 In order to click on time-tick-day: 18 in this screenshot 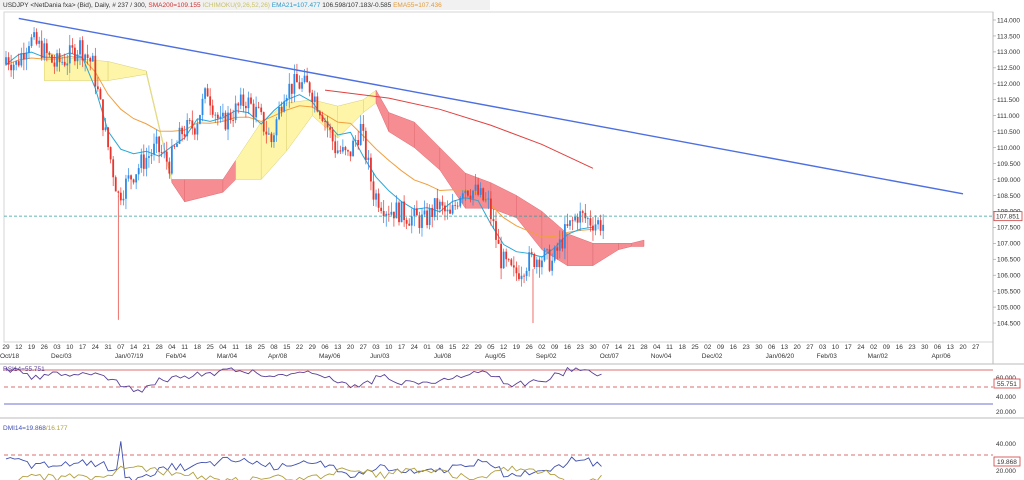, I will do `click(198, 347)`.